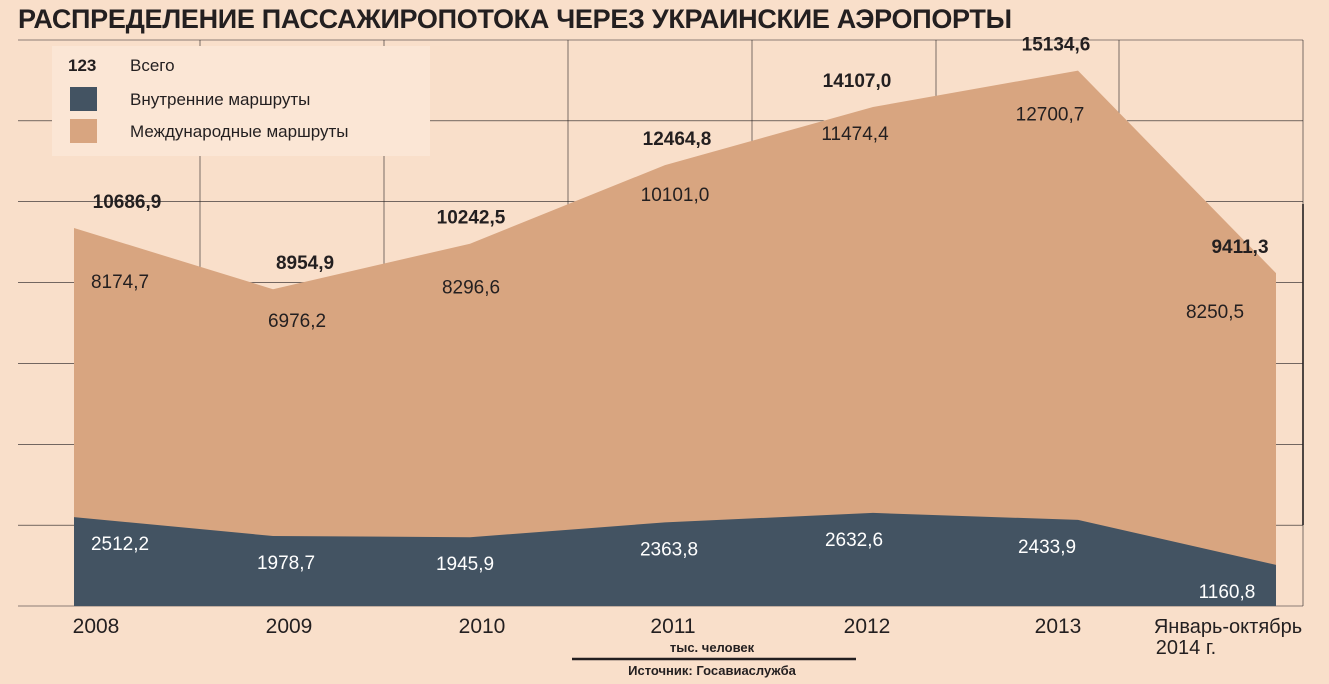 The width and height of the screenshot is (1329, 684). What do you see at coordinates (855, 134) in the screenshot?
I see `international-value-label: 11474,4` at bounding box center [855, 134].